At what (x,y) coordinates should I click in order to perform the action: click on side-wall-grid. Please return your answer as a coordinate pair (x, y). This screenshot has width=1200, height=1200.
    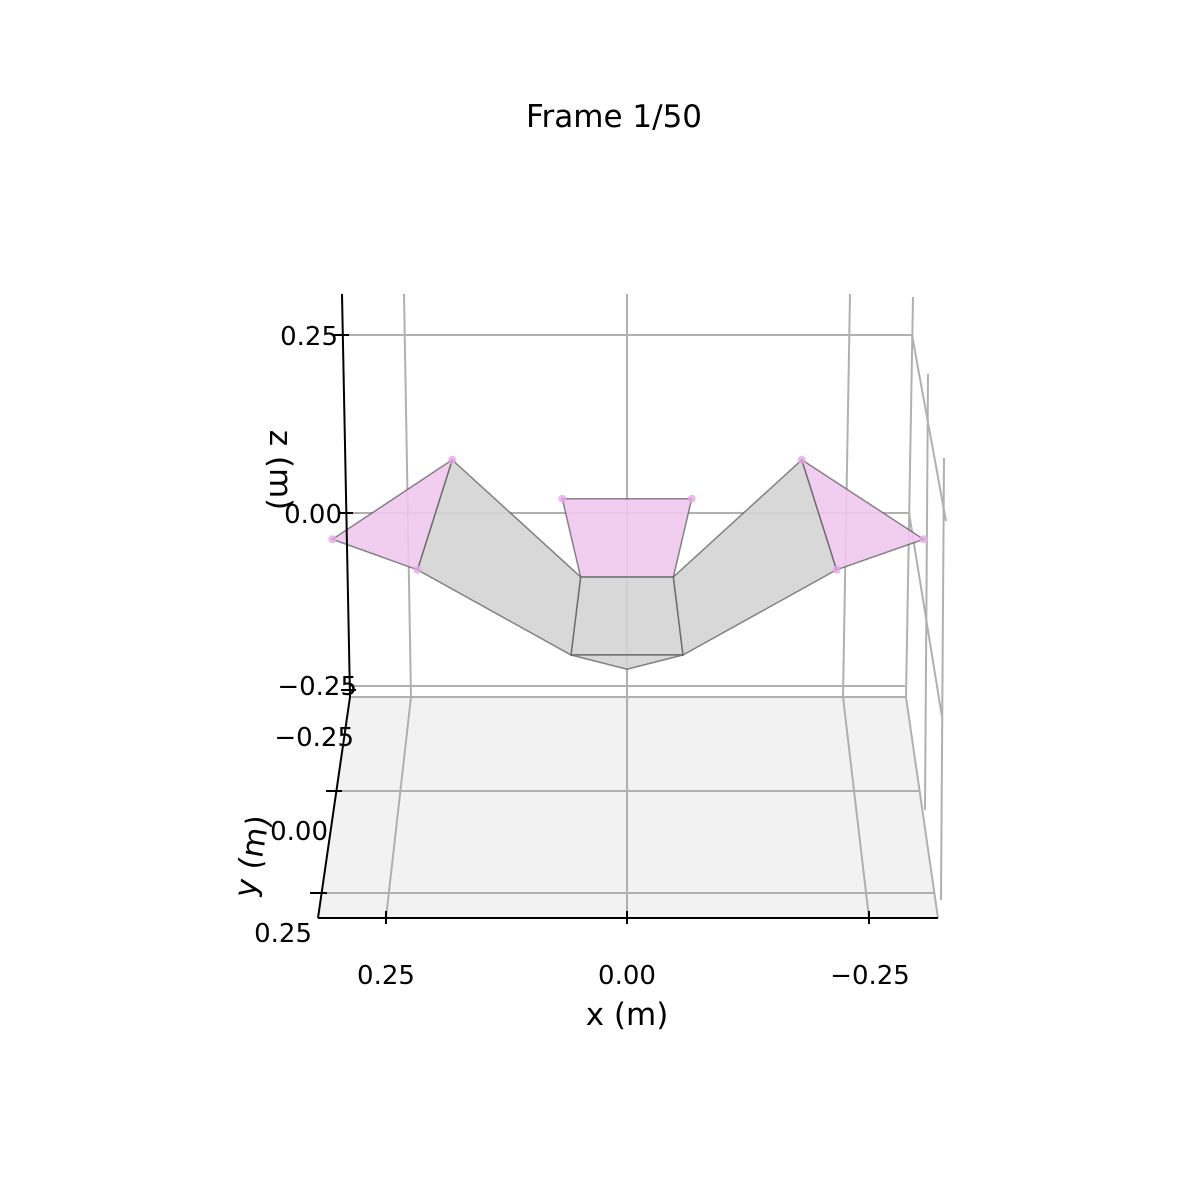
    Looking at the image, I should click on (927, 617).